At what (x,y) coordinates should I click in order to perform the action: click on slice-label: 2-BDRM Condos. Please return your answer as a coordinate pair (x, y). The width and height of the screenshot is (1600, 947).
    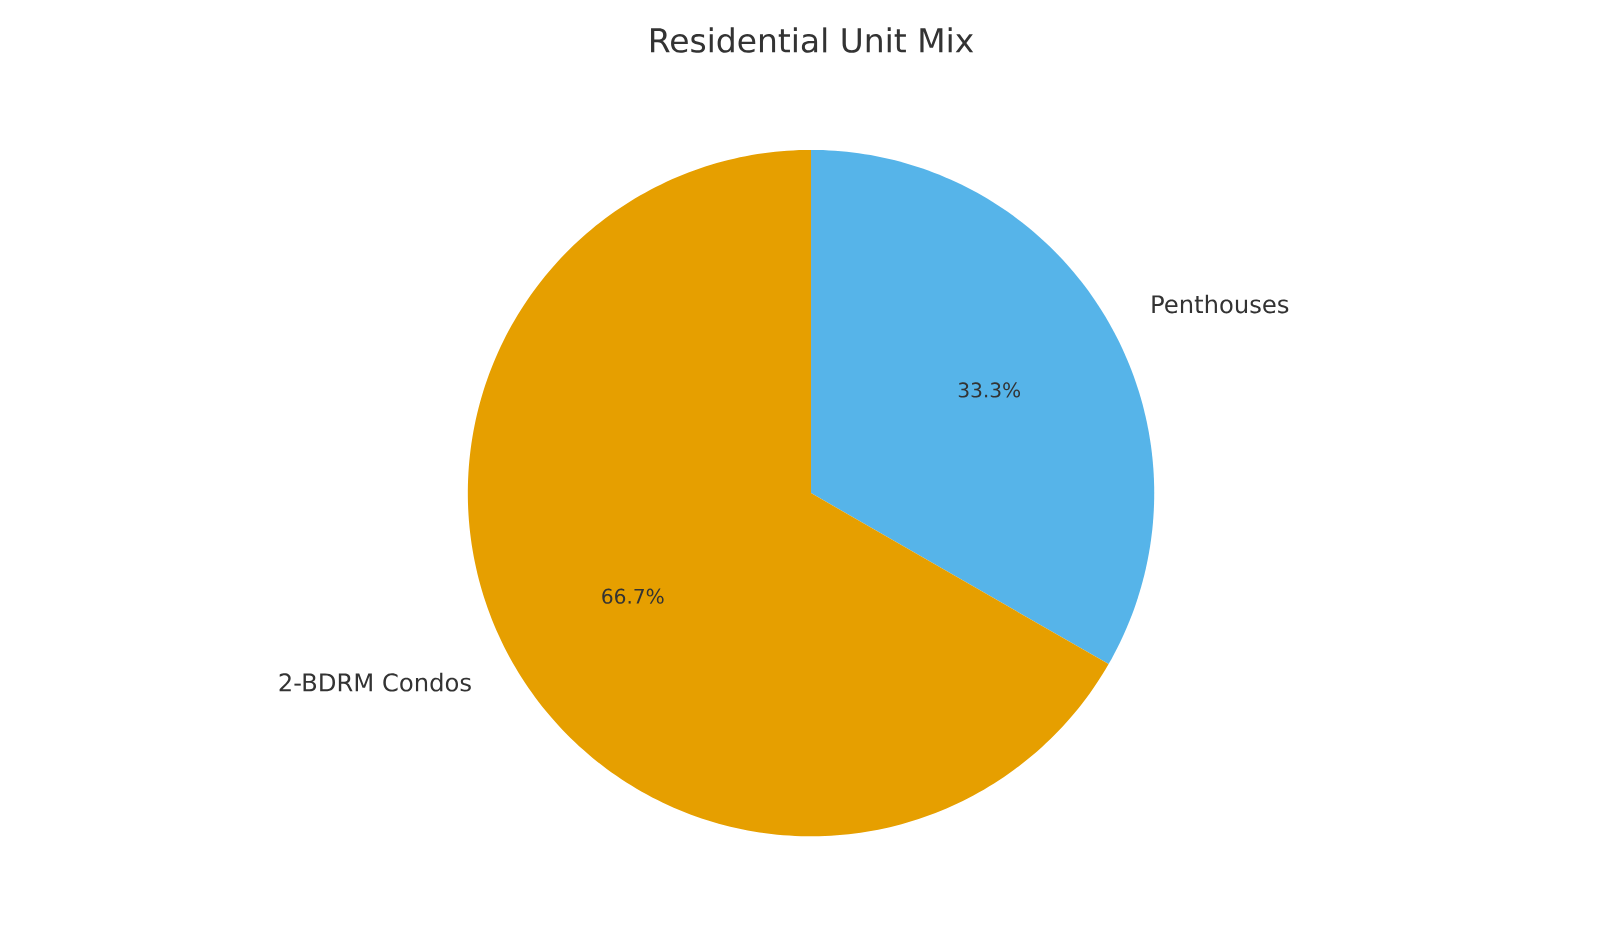
    Looking at the image, I should click on (375, 682).